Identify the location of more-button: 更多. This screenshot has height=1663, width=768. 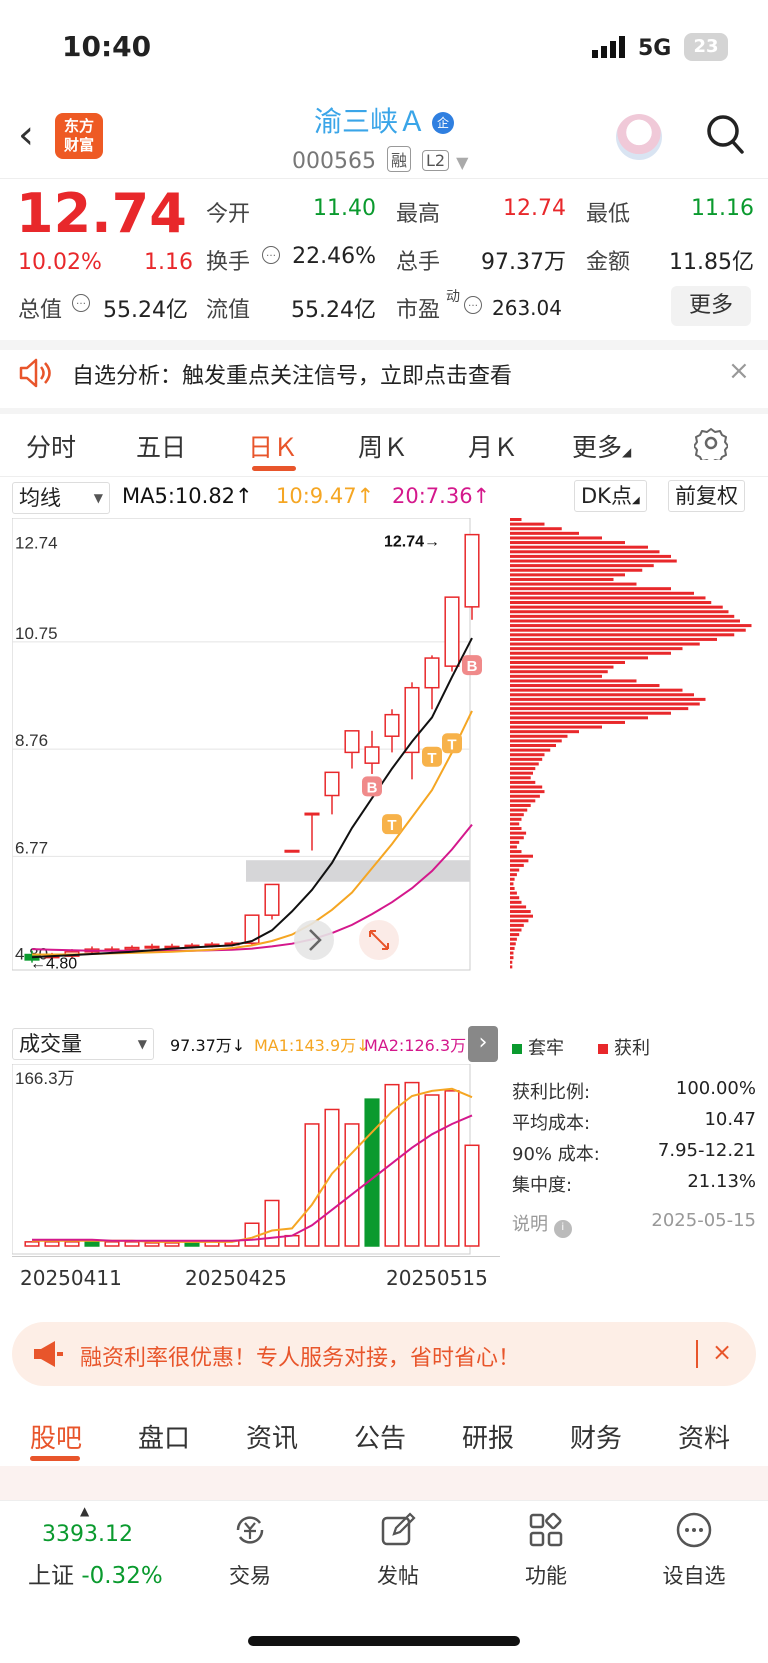
(711, 306).